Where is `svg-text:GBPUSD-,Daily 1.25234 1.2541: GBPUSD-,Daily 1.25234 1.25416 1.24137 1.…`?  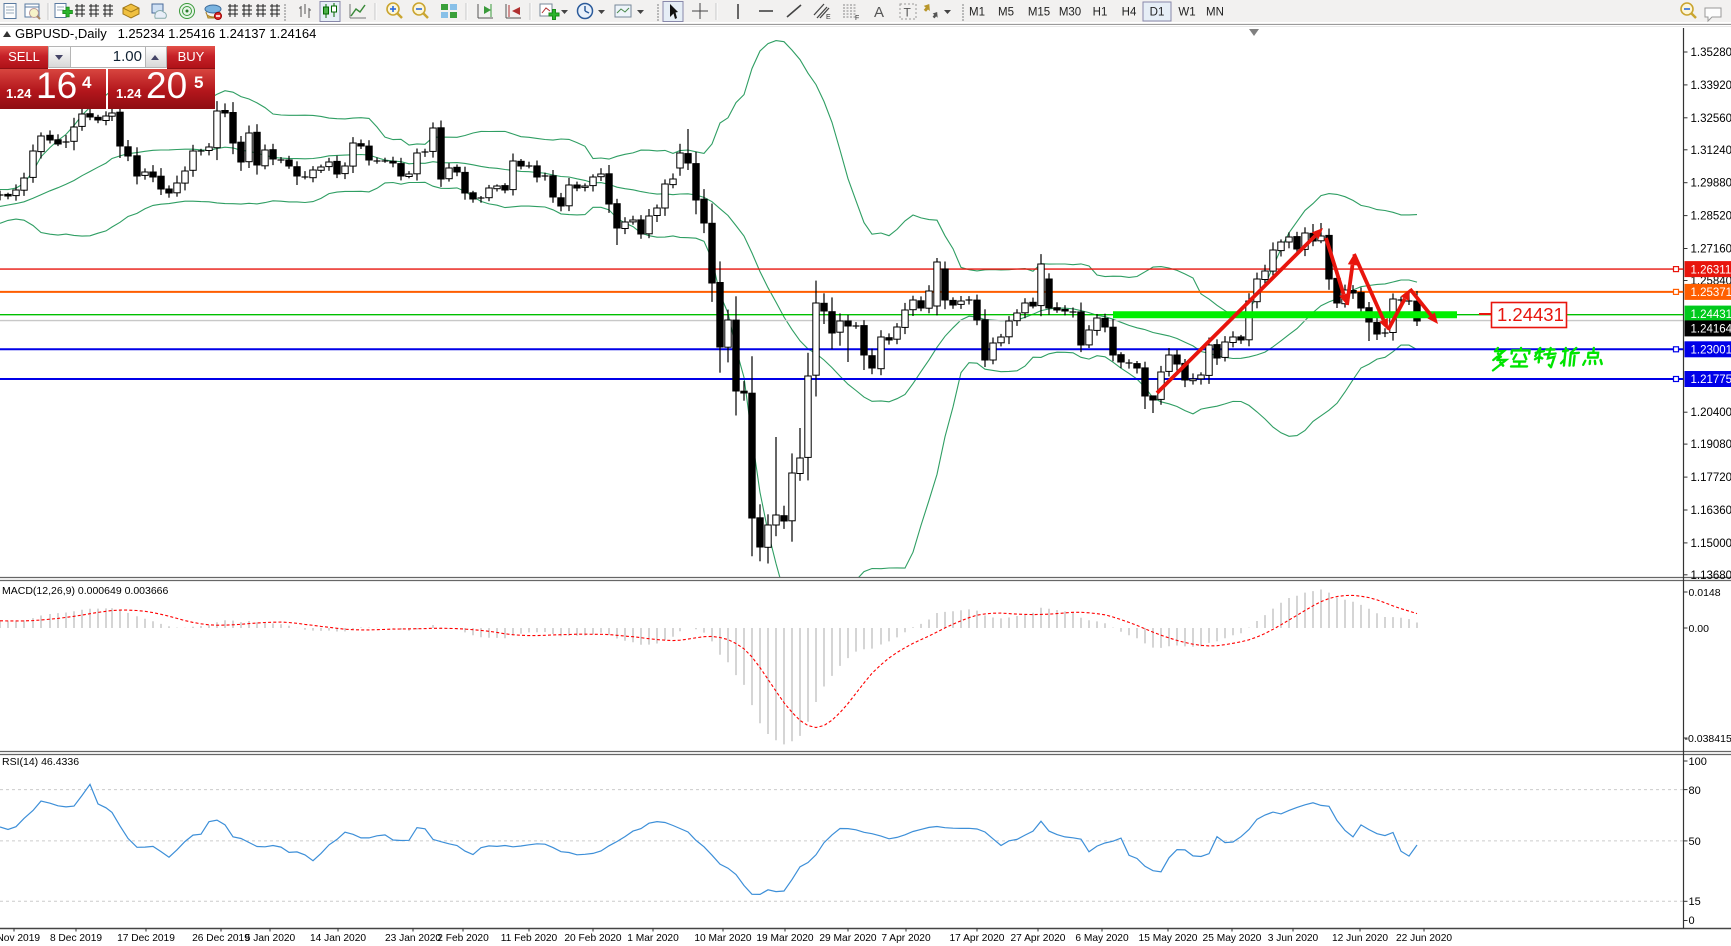 svg-text:GBPUSD-,Daily 1.25234 1.2541: GBPUSD-,Daily 1.25234 1.25416 1.24137 1.… is located at coordinates (165, 33).